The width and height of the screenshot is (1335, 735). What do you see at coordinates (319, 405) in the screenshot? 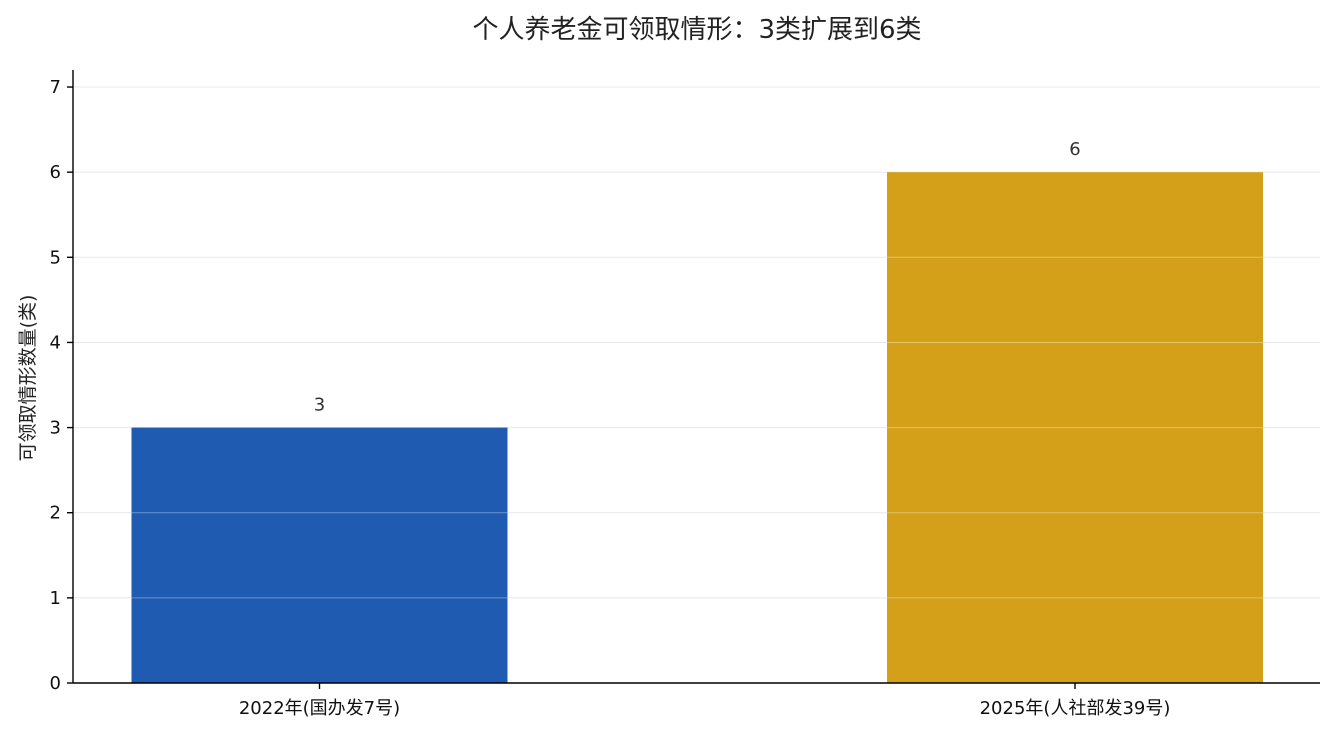
I see `data-label: 3` at bounding box center [319, 405].